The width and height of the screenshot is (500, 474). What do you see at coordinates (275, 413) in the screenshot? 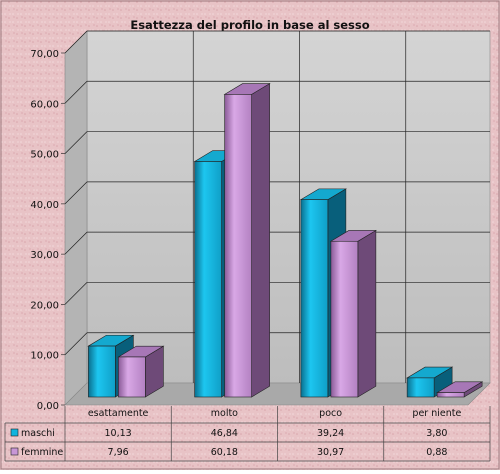
I see `category-labels: esattamente molto poco per niente` at bounding box center [275, 413].